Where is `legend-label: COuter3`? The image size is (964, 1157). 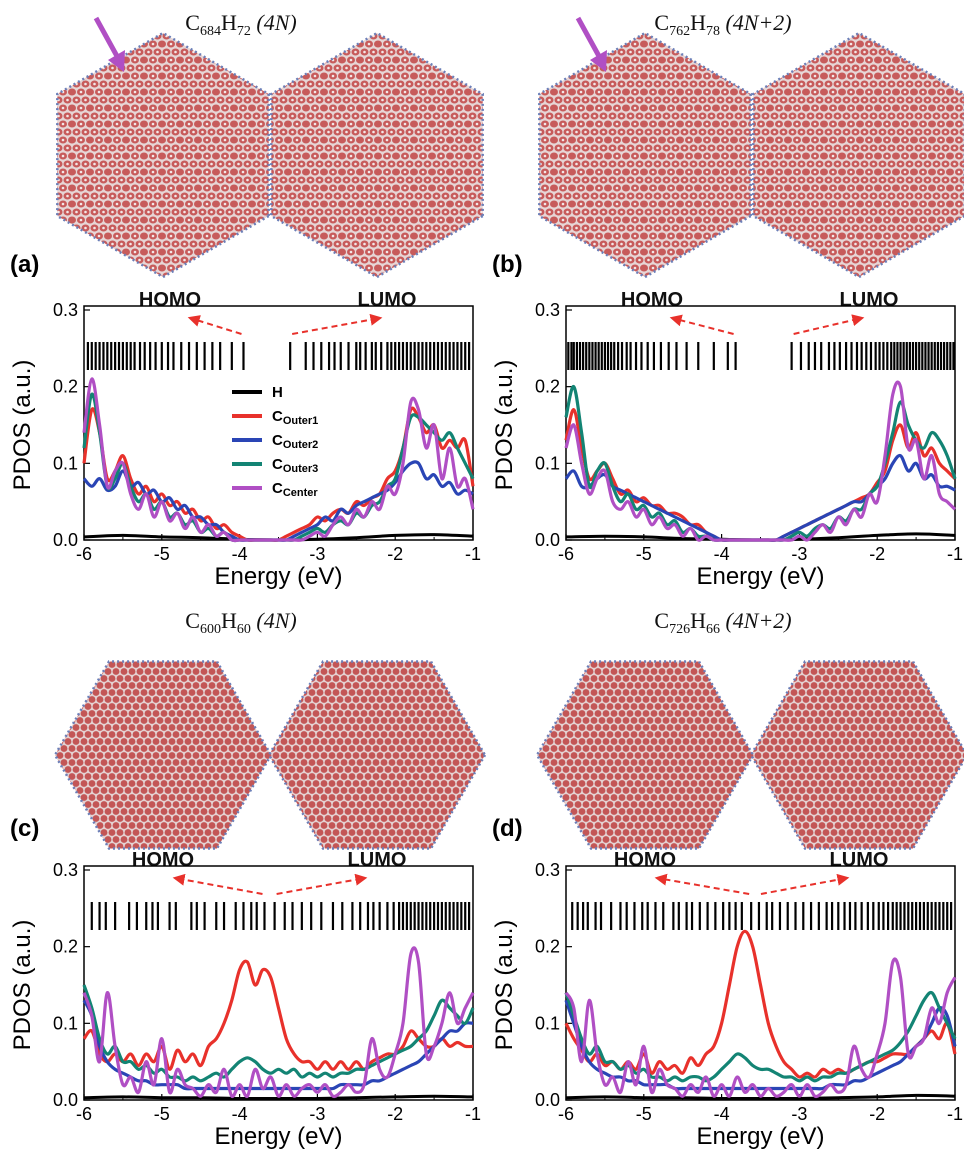 legend-label: COuter3 is located at coordinates (295, 465).